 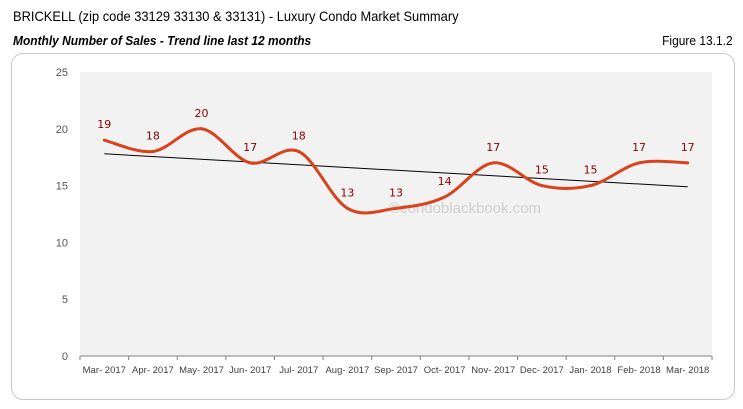 I want to click on x-tick-label: Jun- 2017, so click(x=250, y=370).